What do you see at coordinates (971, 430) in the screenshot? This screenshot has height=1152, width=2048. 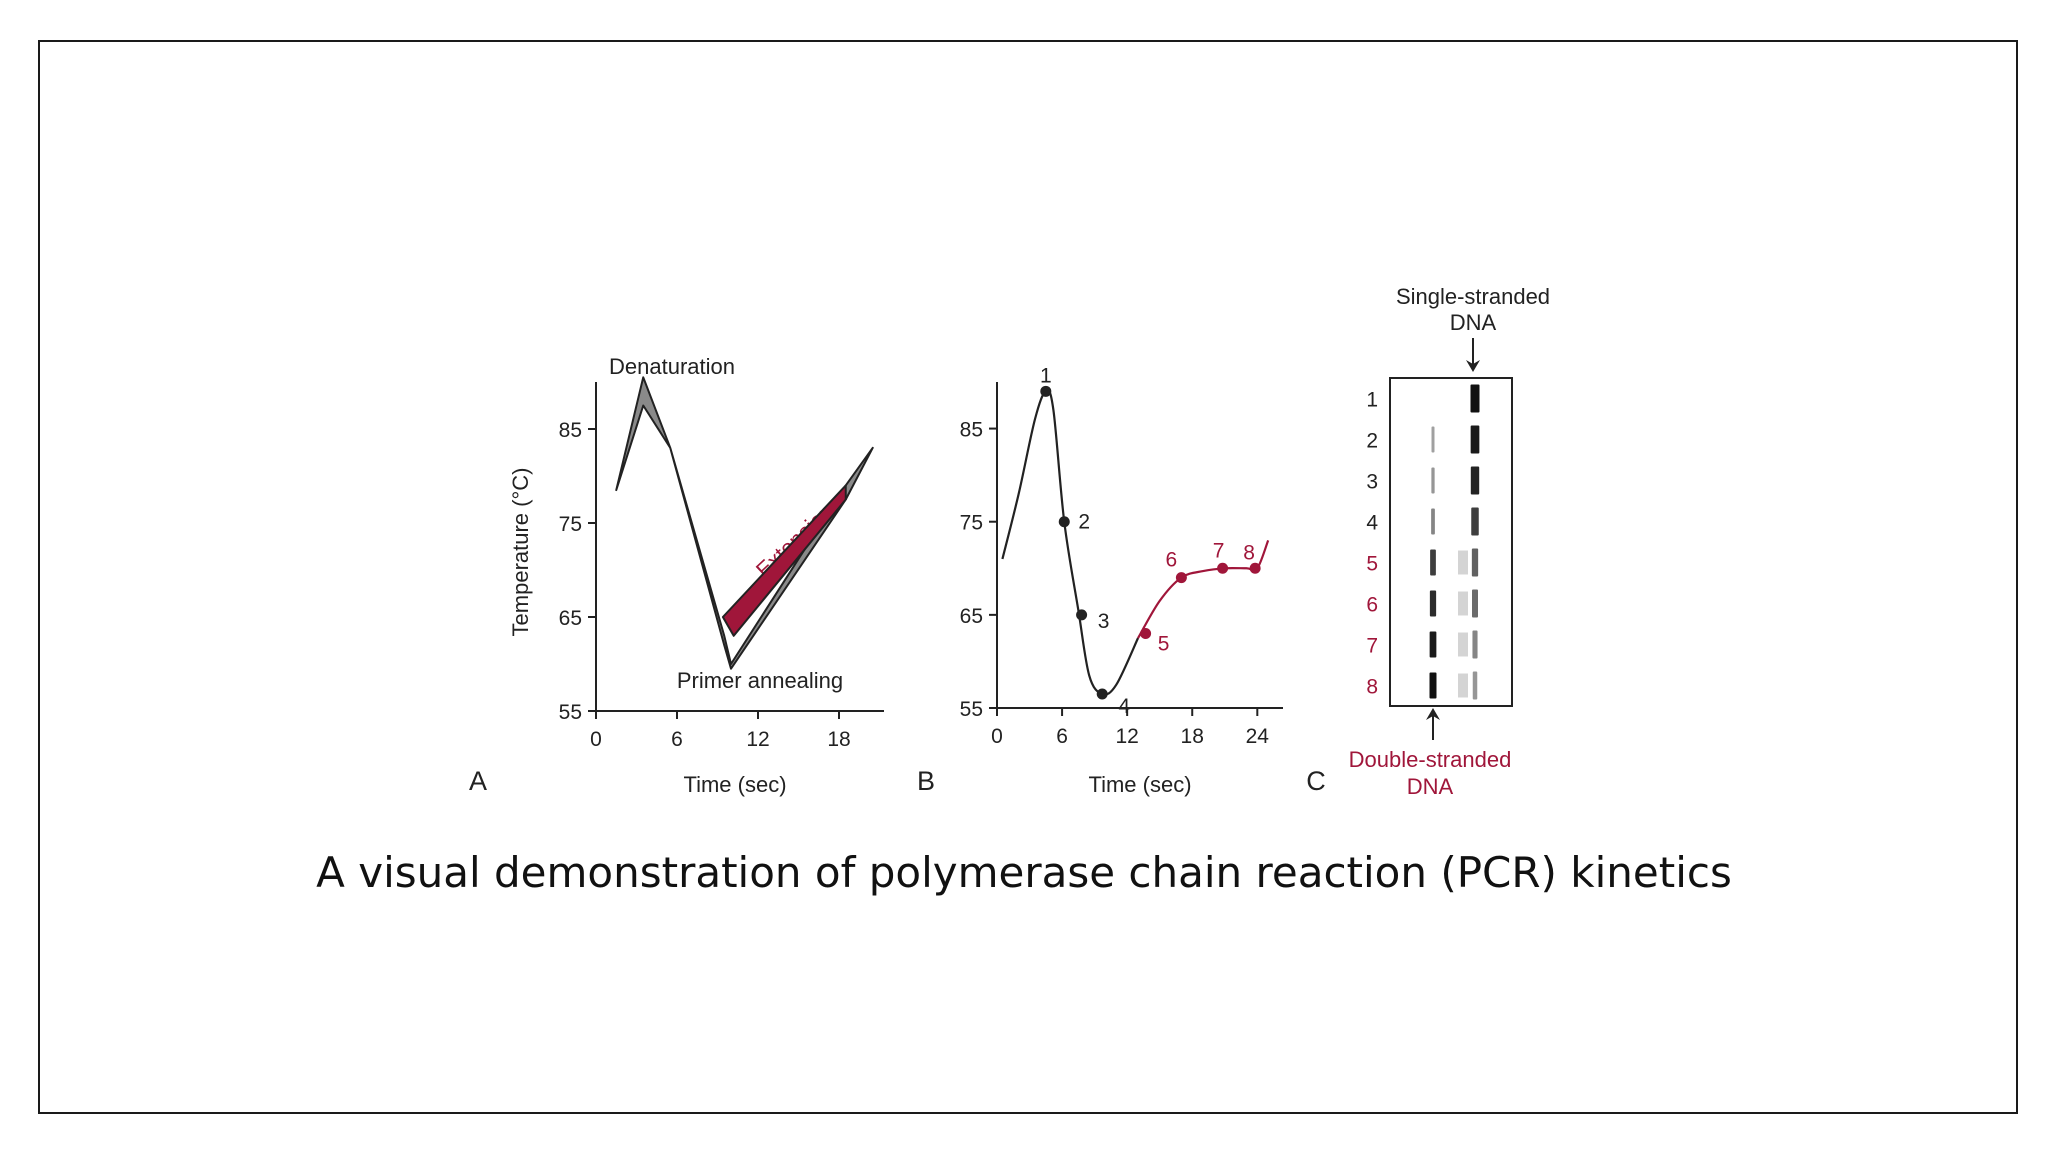 I see `panel-b-y-tick-label: 85` at bounding box center [971, 430].